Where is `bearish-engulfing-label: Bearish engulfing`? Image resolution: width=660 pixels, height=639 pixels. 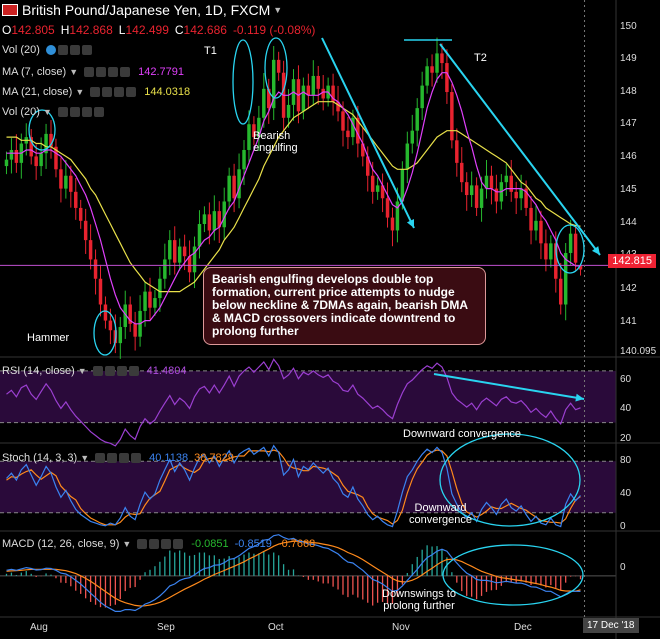
bearish-engulfing-label: Bearish engulfing is located at coordinates (275, 142).